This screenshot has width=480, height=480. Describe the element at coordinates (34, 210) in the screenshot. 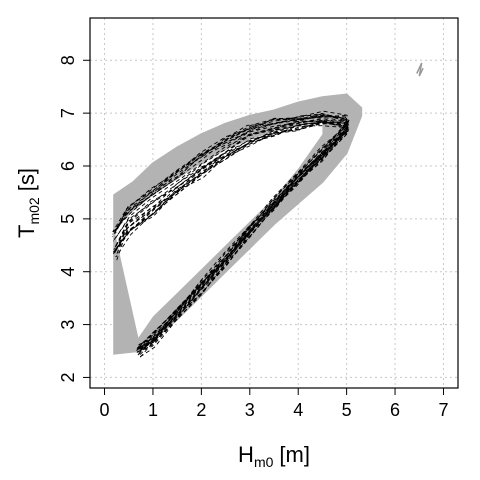

I see `y-axis-title-subscript: m02` at that location.